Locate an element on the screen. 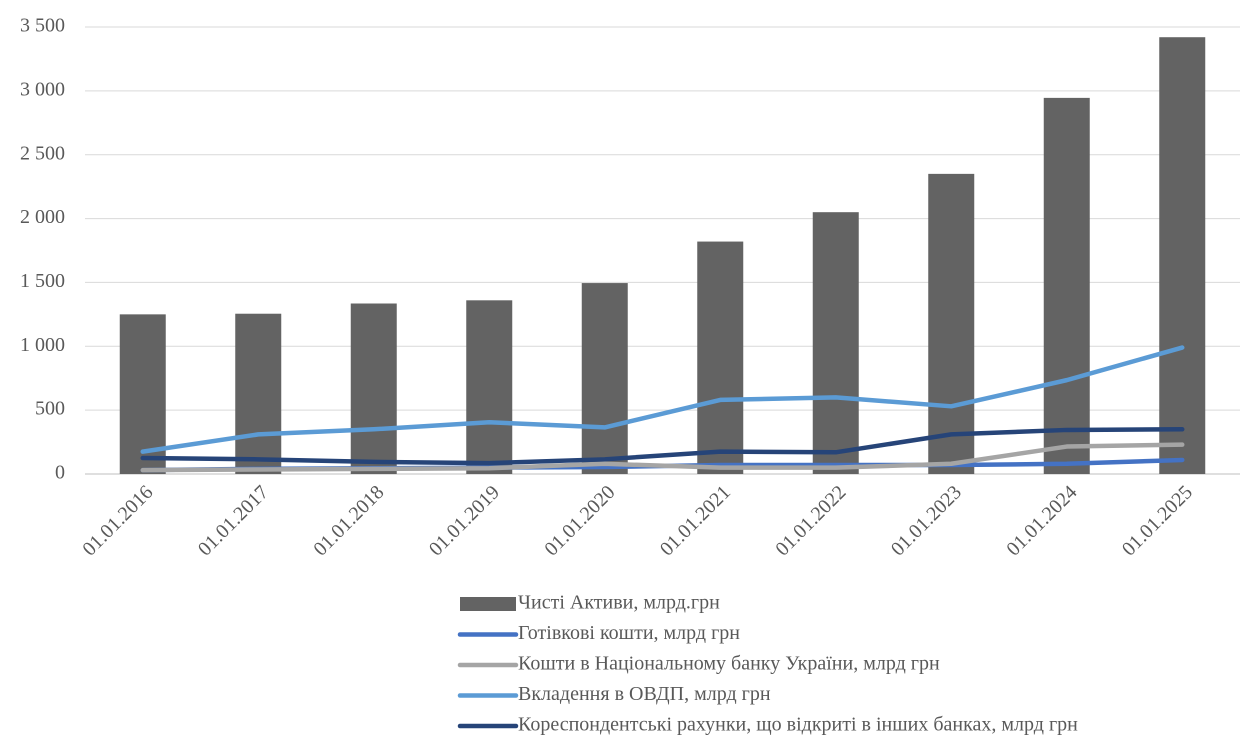 This screenshot has height=751, width=1250. x-tick-label: 01.01.2024 is located at coordinates (1041, 520).